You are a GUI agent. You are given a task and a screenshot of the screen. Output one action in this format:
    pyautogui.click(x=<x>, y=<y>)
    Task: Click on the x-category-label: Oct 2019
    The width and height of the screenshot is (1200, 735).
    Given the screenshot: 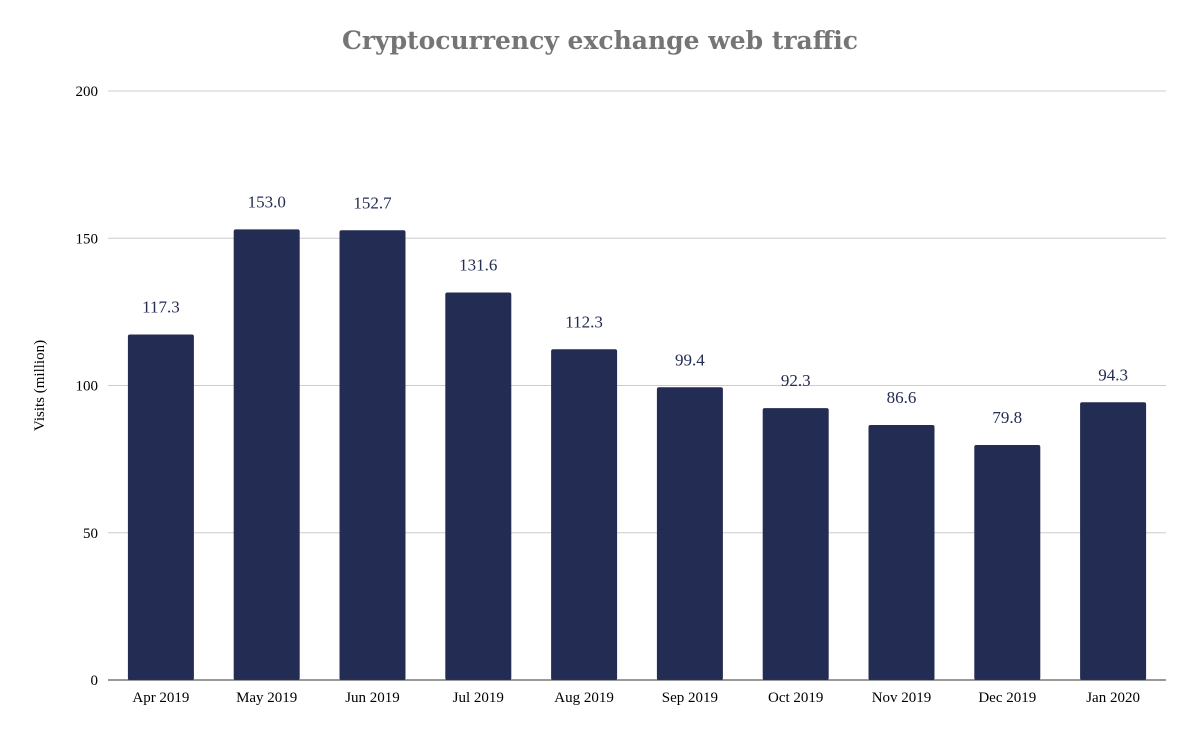 What is the action you would take?
    pyautogui.click(x=795, y=698)
    